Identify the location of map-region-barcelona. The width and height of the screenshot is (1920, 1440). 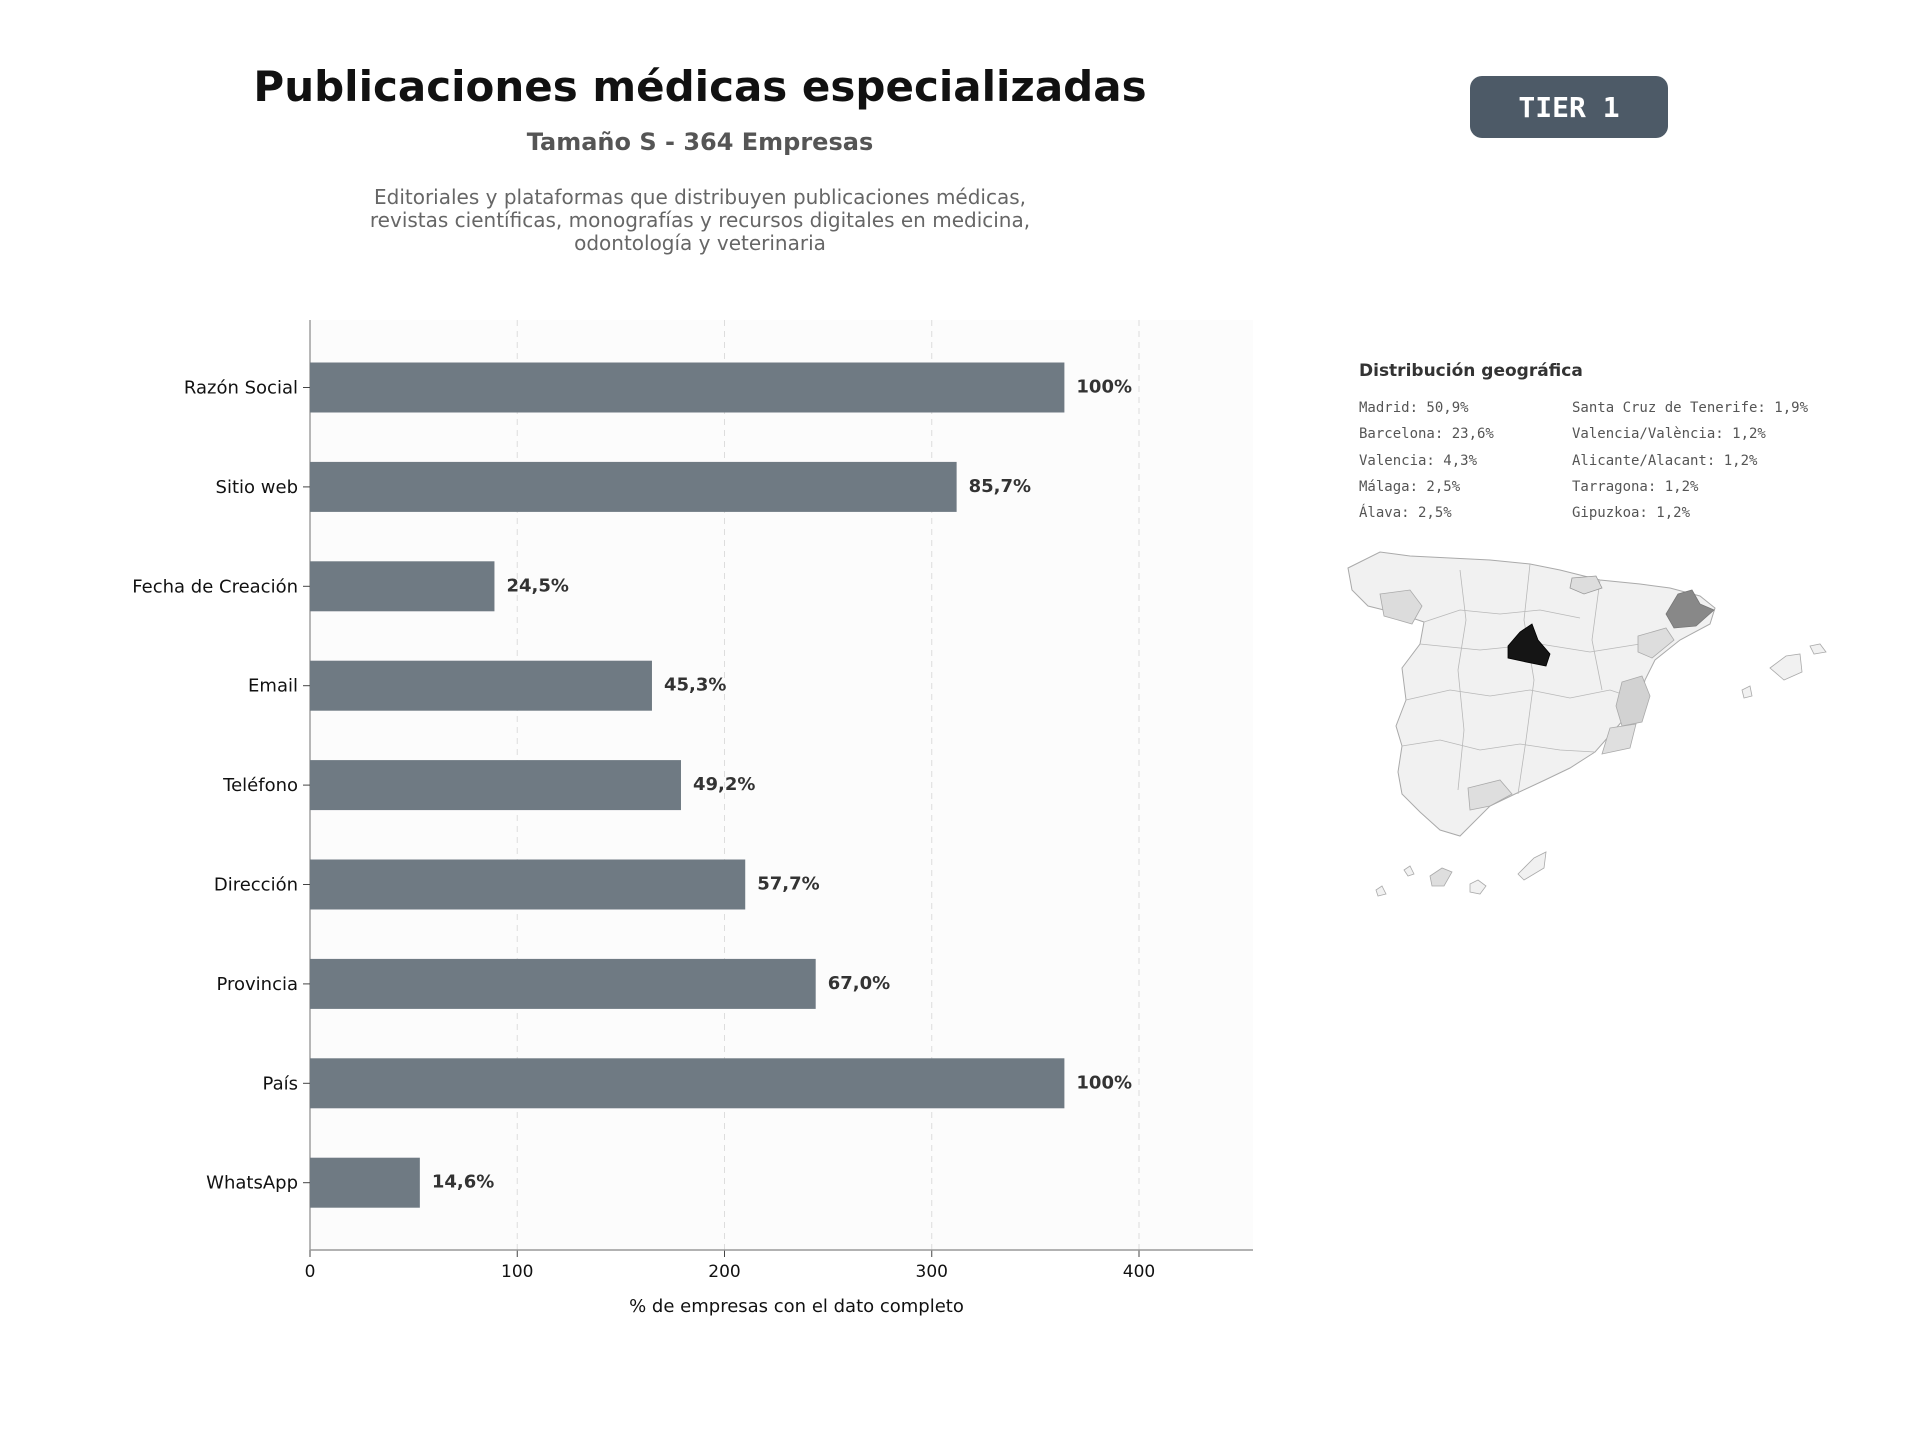
(1690, 609).